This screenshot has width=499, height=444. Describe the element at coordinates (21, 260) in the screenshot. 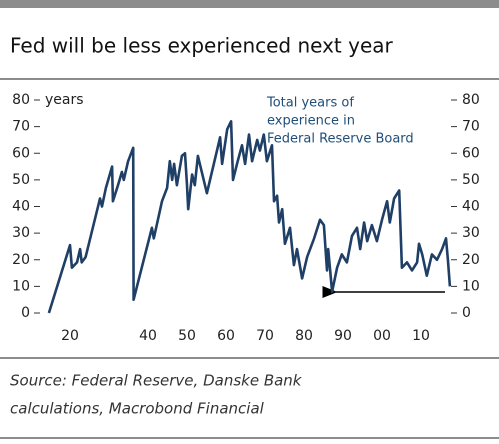

I see `y-tick-label: 20` at that location.